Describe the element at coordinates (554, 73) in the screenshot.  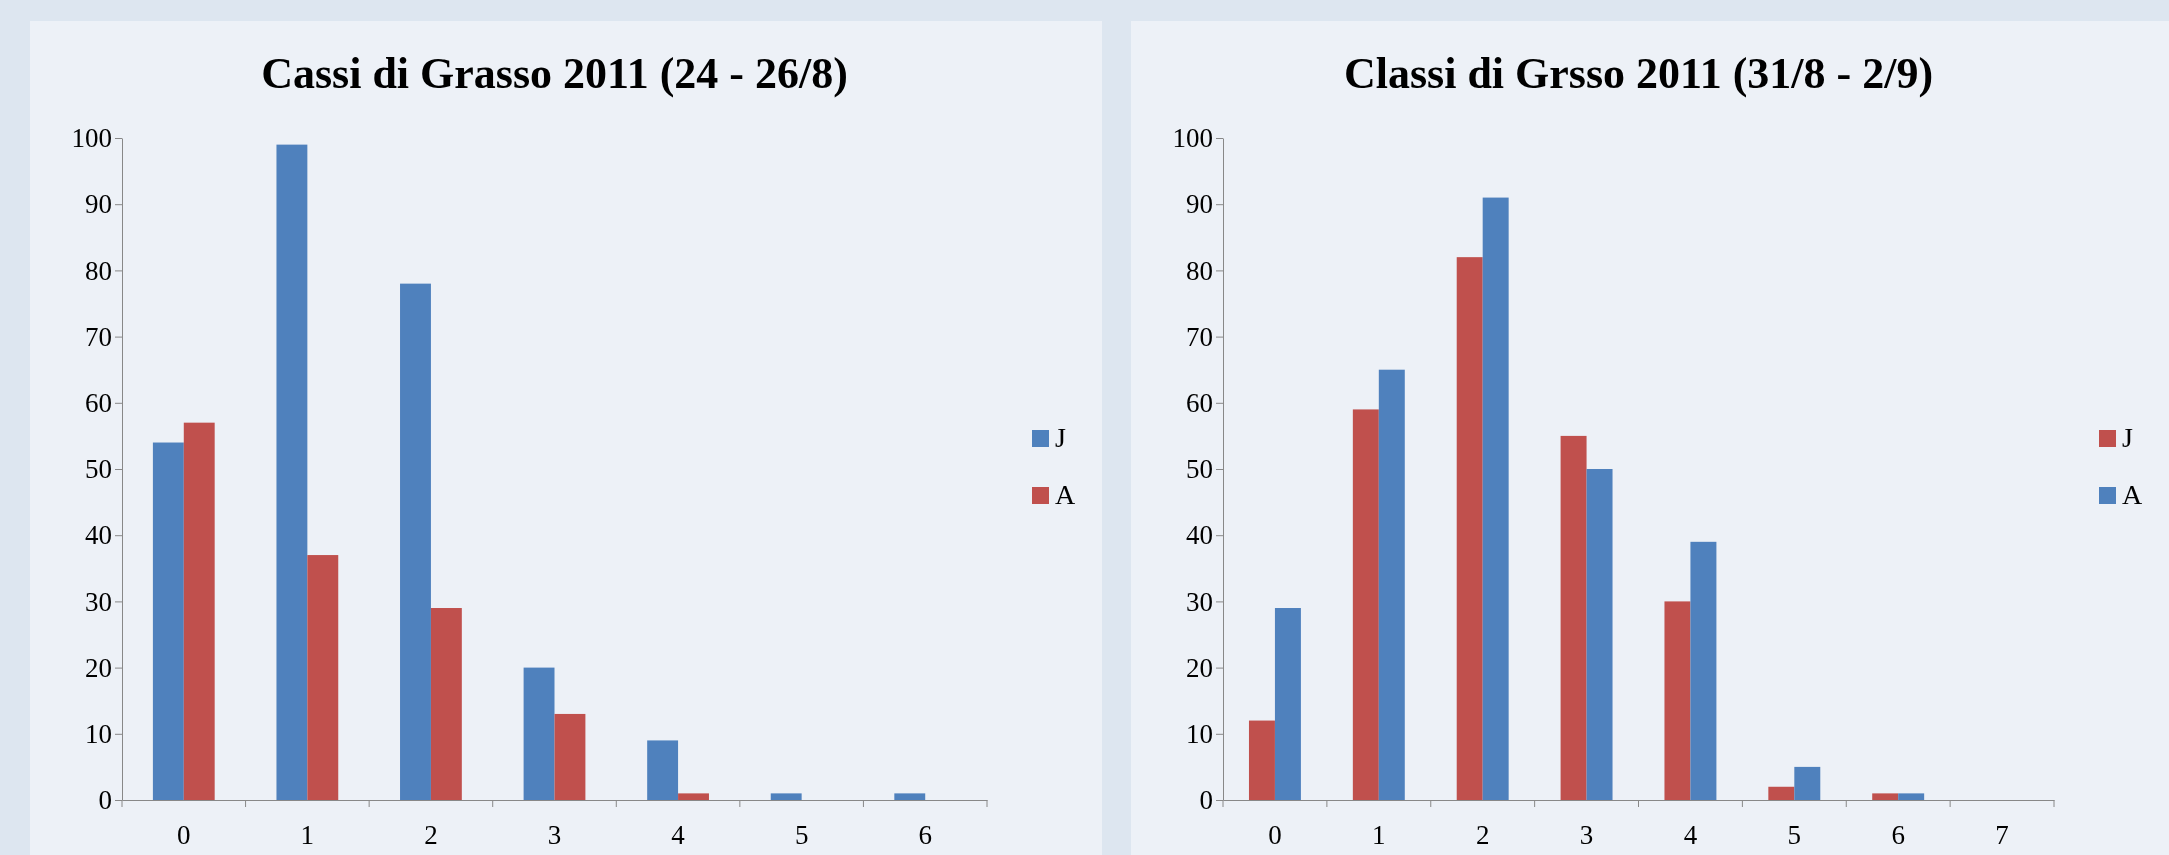
I see `chart-title: Cassi di Grasso 2011 (24 - 26/8)` at that location.